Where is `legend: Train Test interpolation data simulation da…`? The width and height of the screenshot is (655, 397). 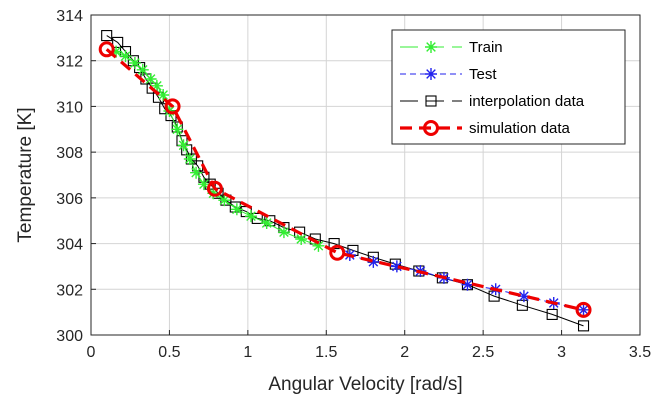
legend: Train Test interpolation data simulation da… is located at coordinates (508, 87).